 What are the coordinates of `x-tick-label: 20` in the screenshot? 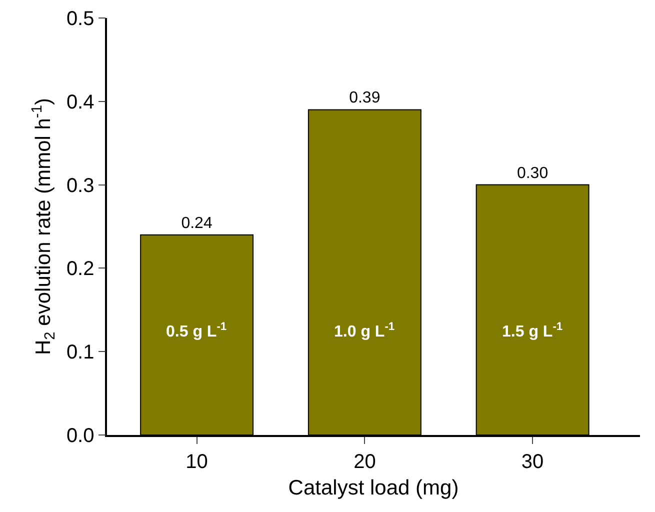 It's located at (365, 461).